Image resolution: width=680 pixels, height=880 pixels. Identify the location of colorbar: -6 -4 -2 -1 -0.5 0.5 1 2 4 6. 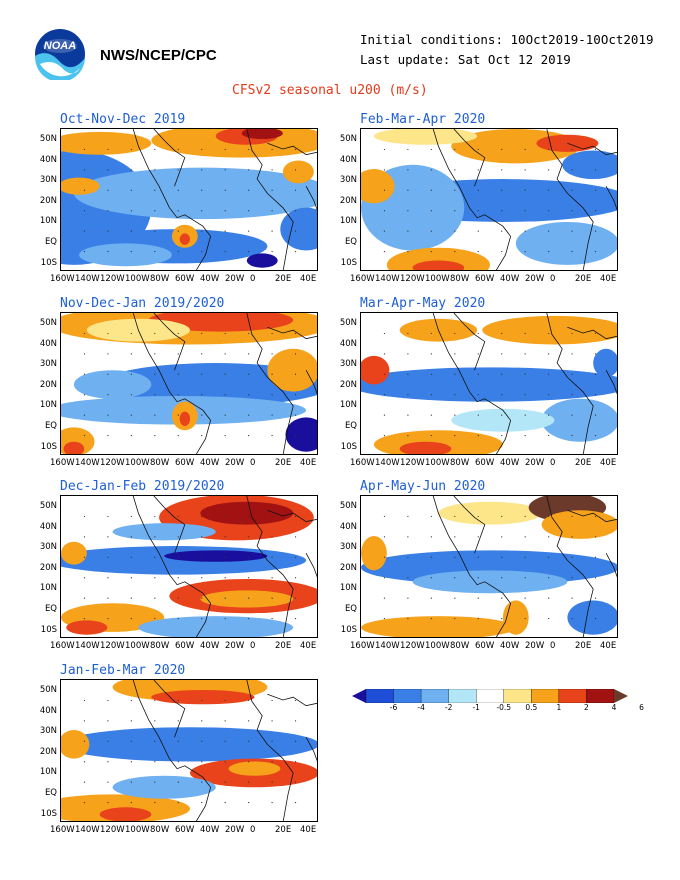
(498, 704).